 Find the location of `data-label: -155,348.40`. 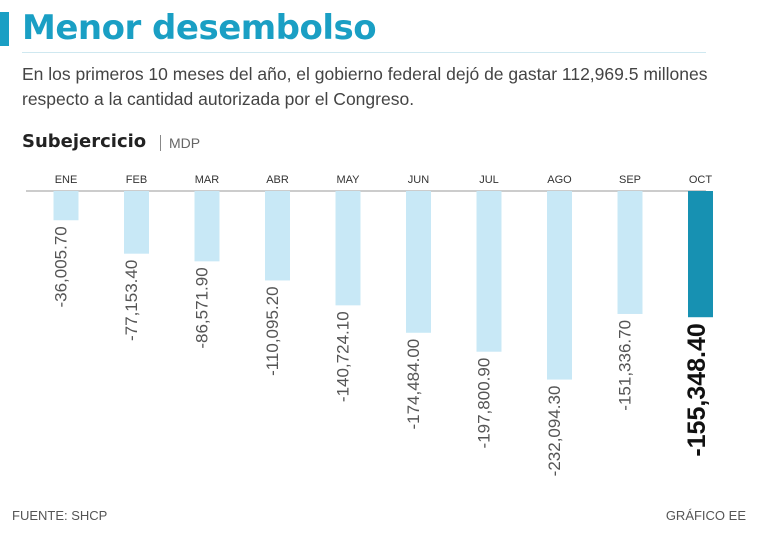

data-label: -155,348.40 is located at coordinates (697, 389).